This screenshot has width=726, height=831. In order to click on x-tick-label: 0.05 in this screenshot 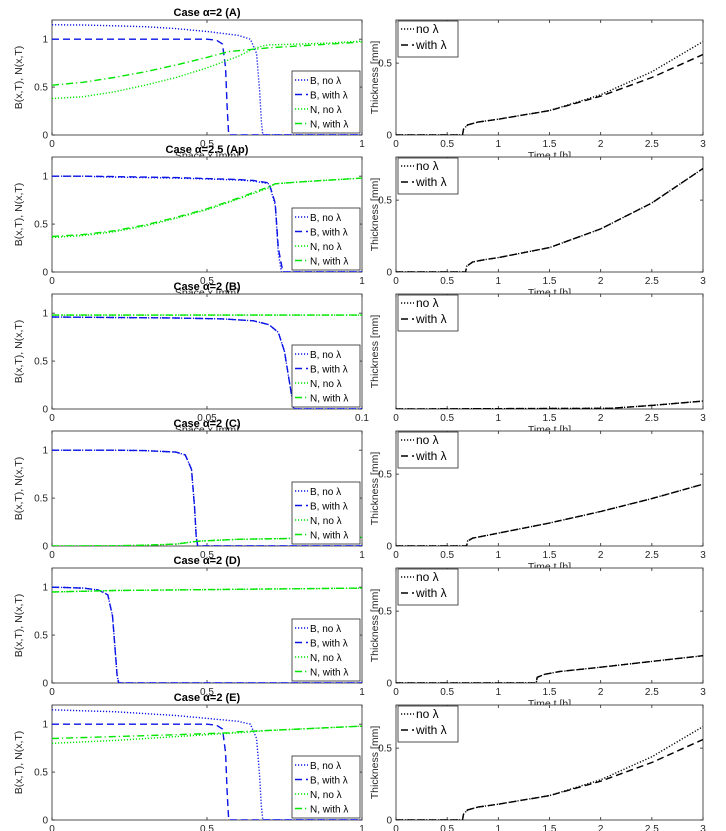, I will do `click(207, 418)`.